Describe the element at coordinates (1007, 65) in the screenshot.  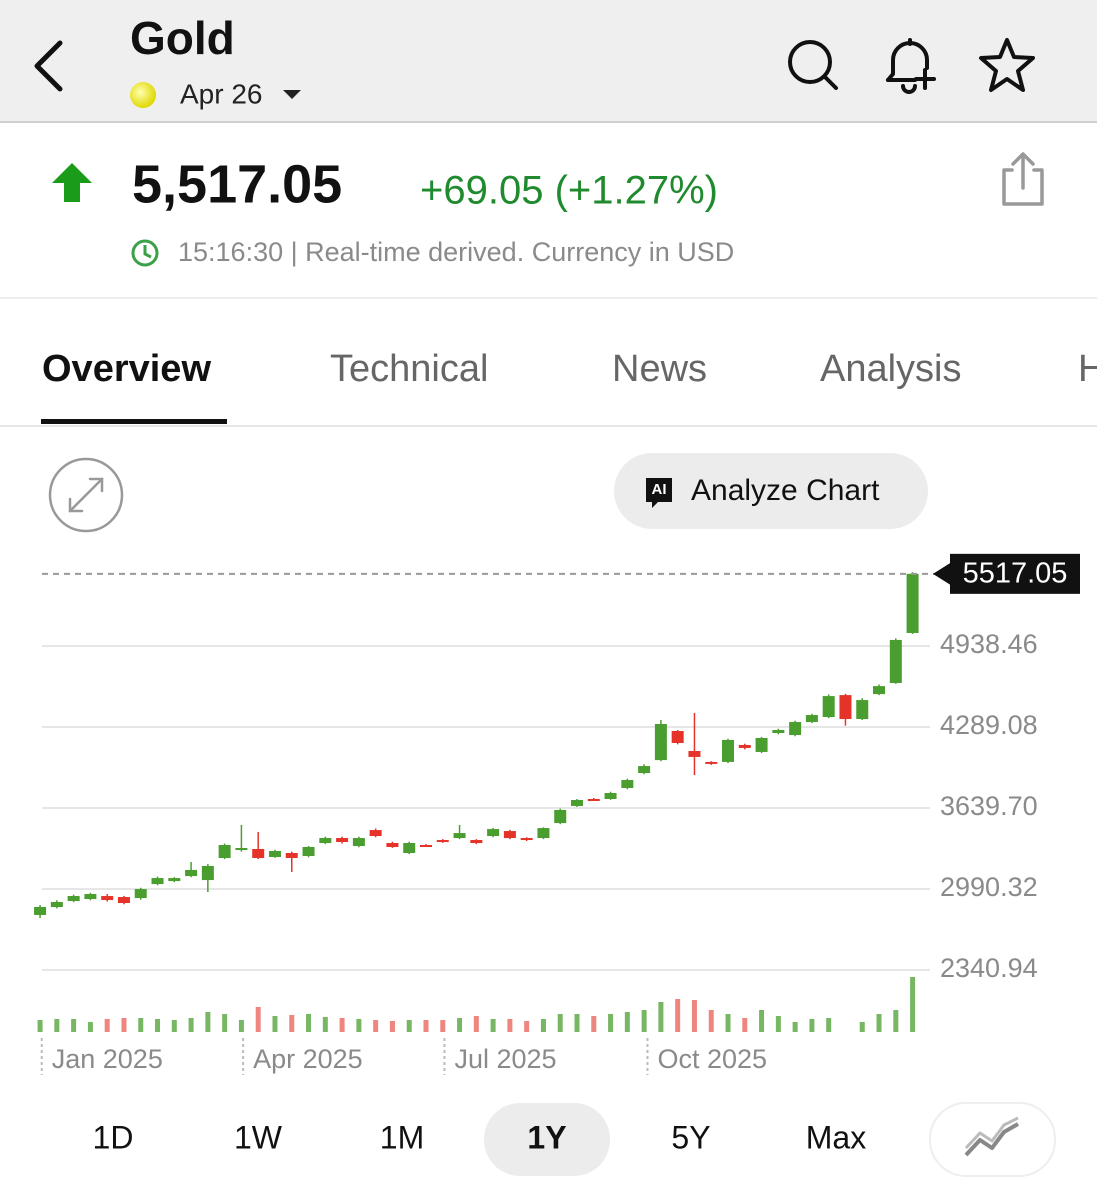
I see `favorite-button` at that location.